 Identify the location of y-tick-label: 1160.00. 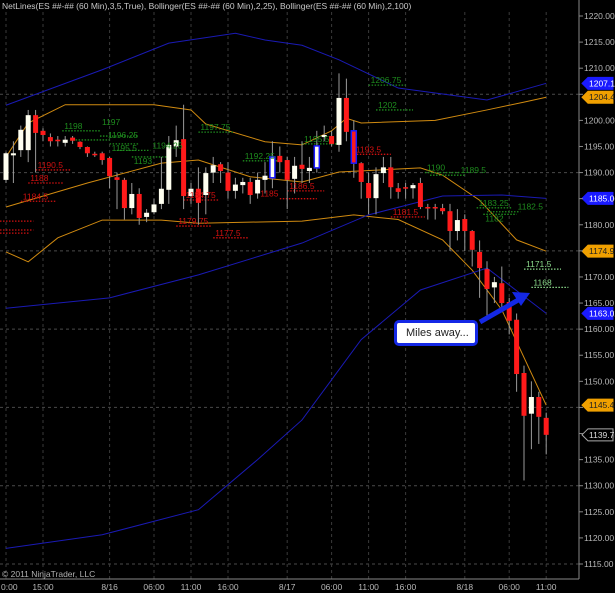
(599, 329).